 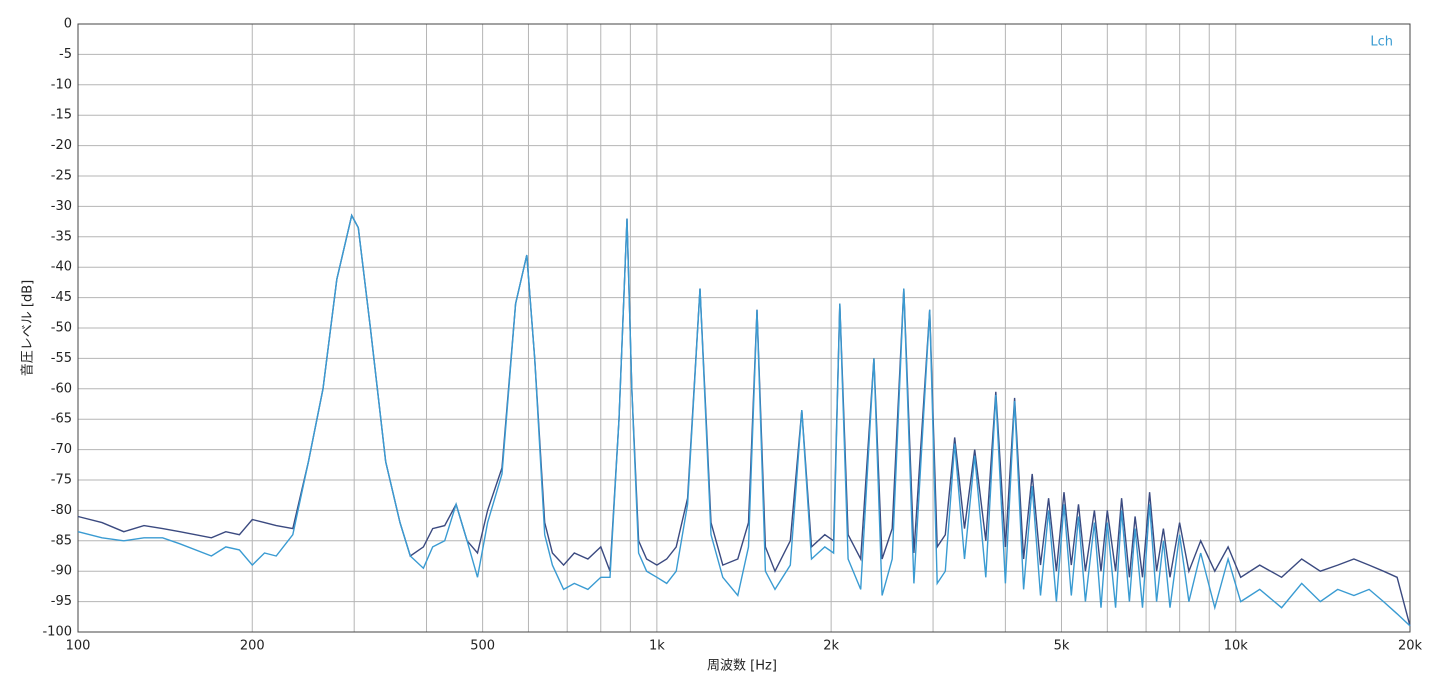 I want to click on y-tick-label: -40, so click(x=61, y=267).